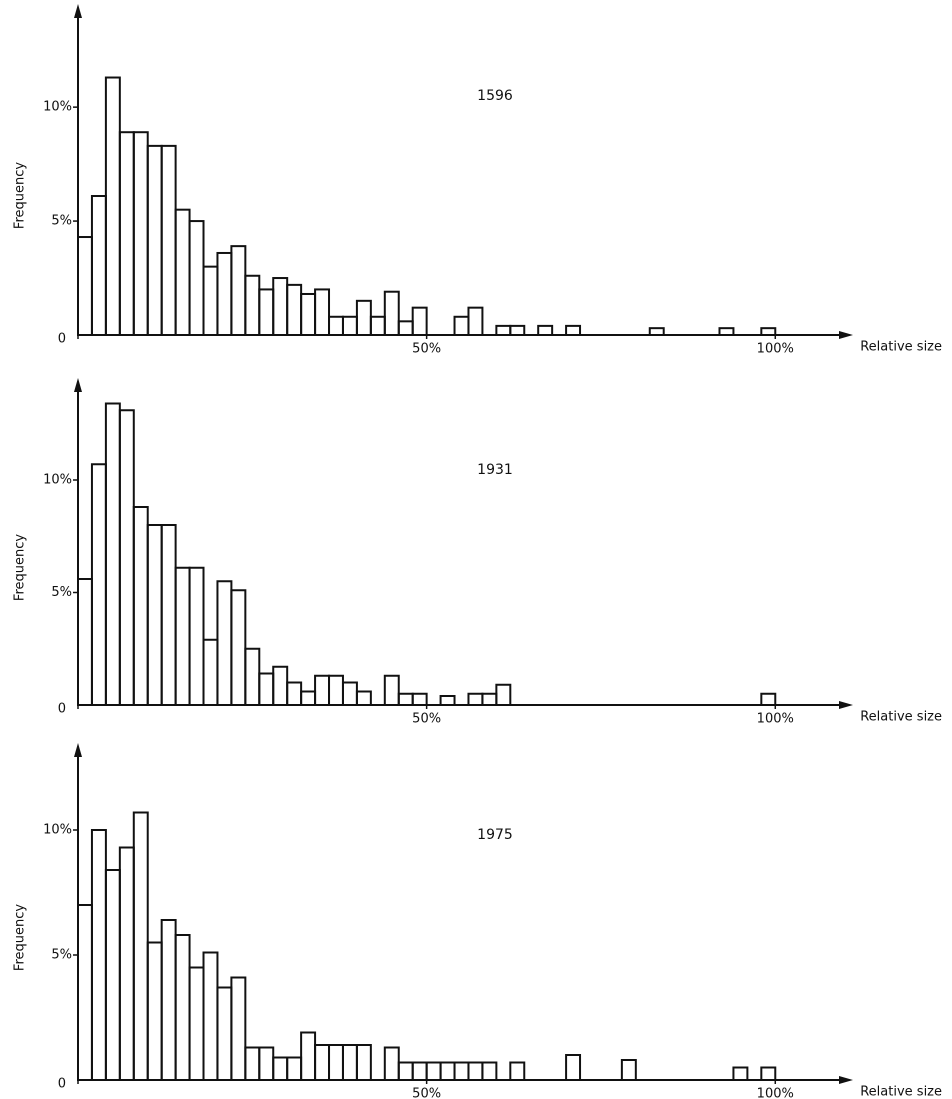 The height and width of the screenshot is (1099, 952). Describe the element at coordinates (495, 96) in the screenshot. I see `chart-title: 1596` at that location.